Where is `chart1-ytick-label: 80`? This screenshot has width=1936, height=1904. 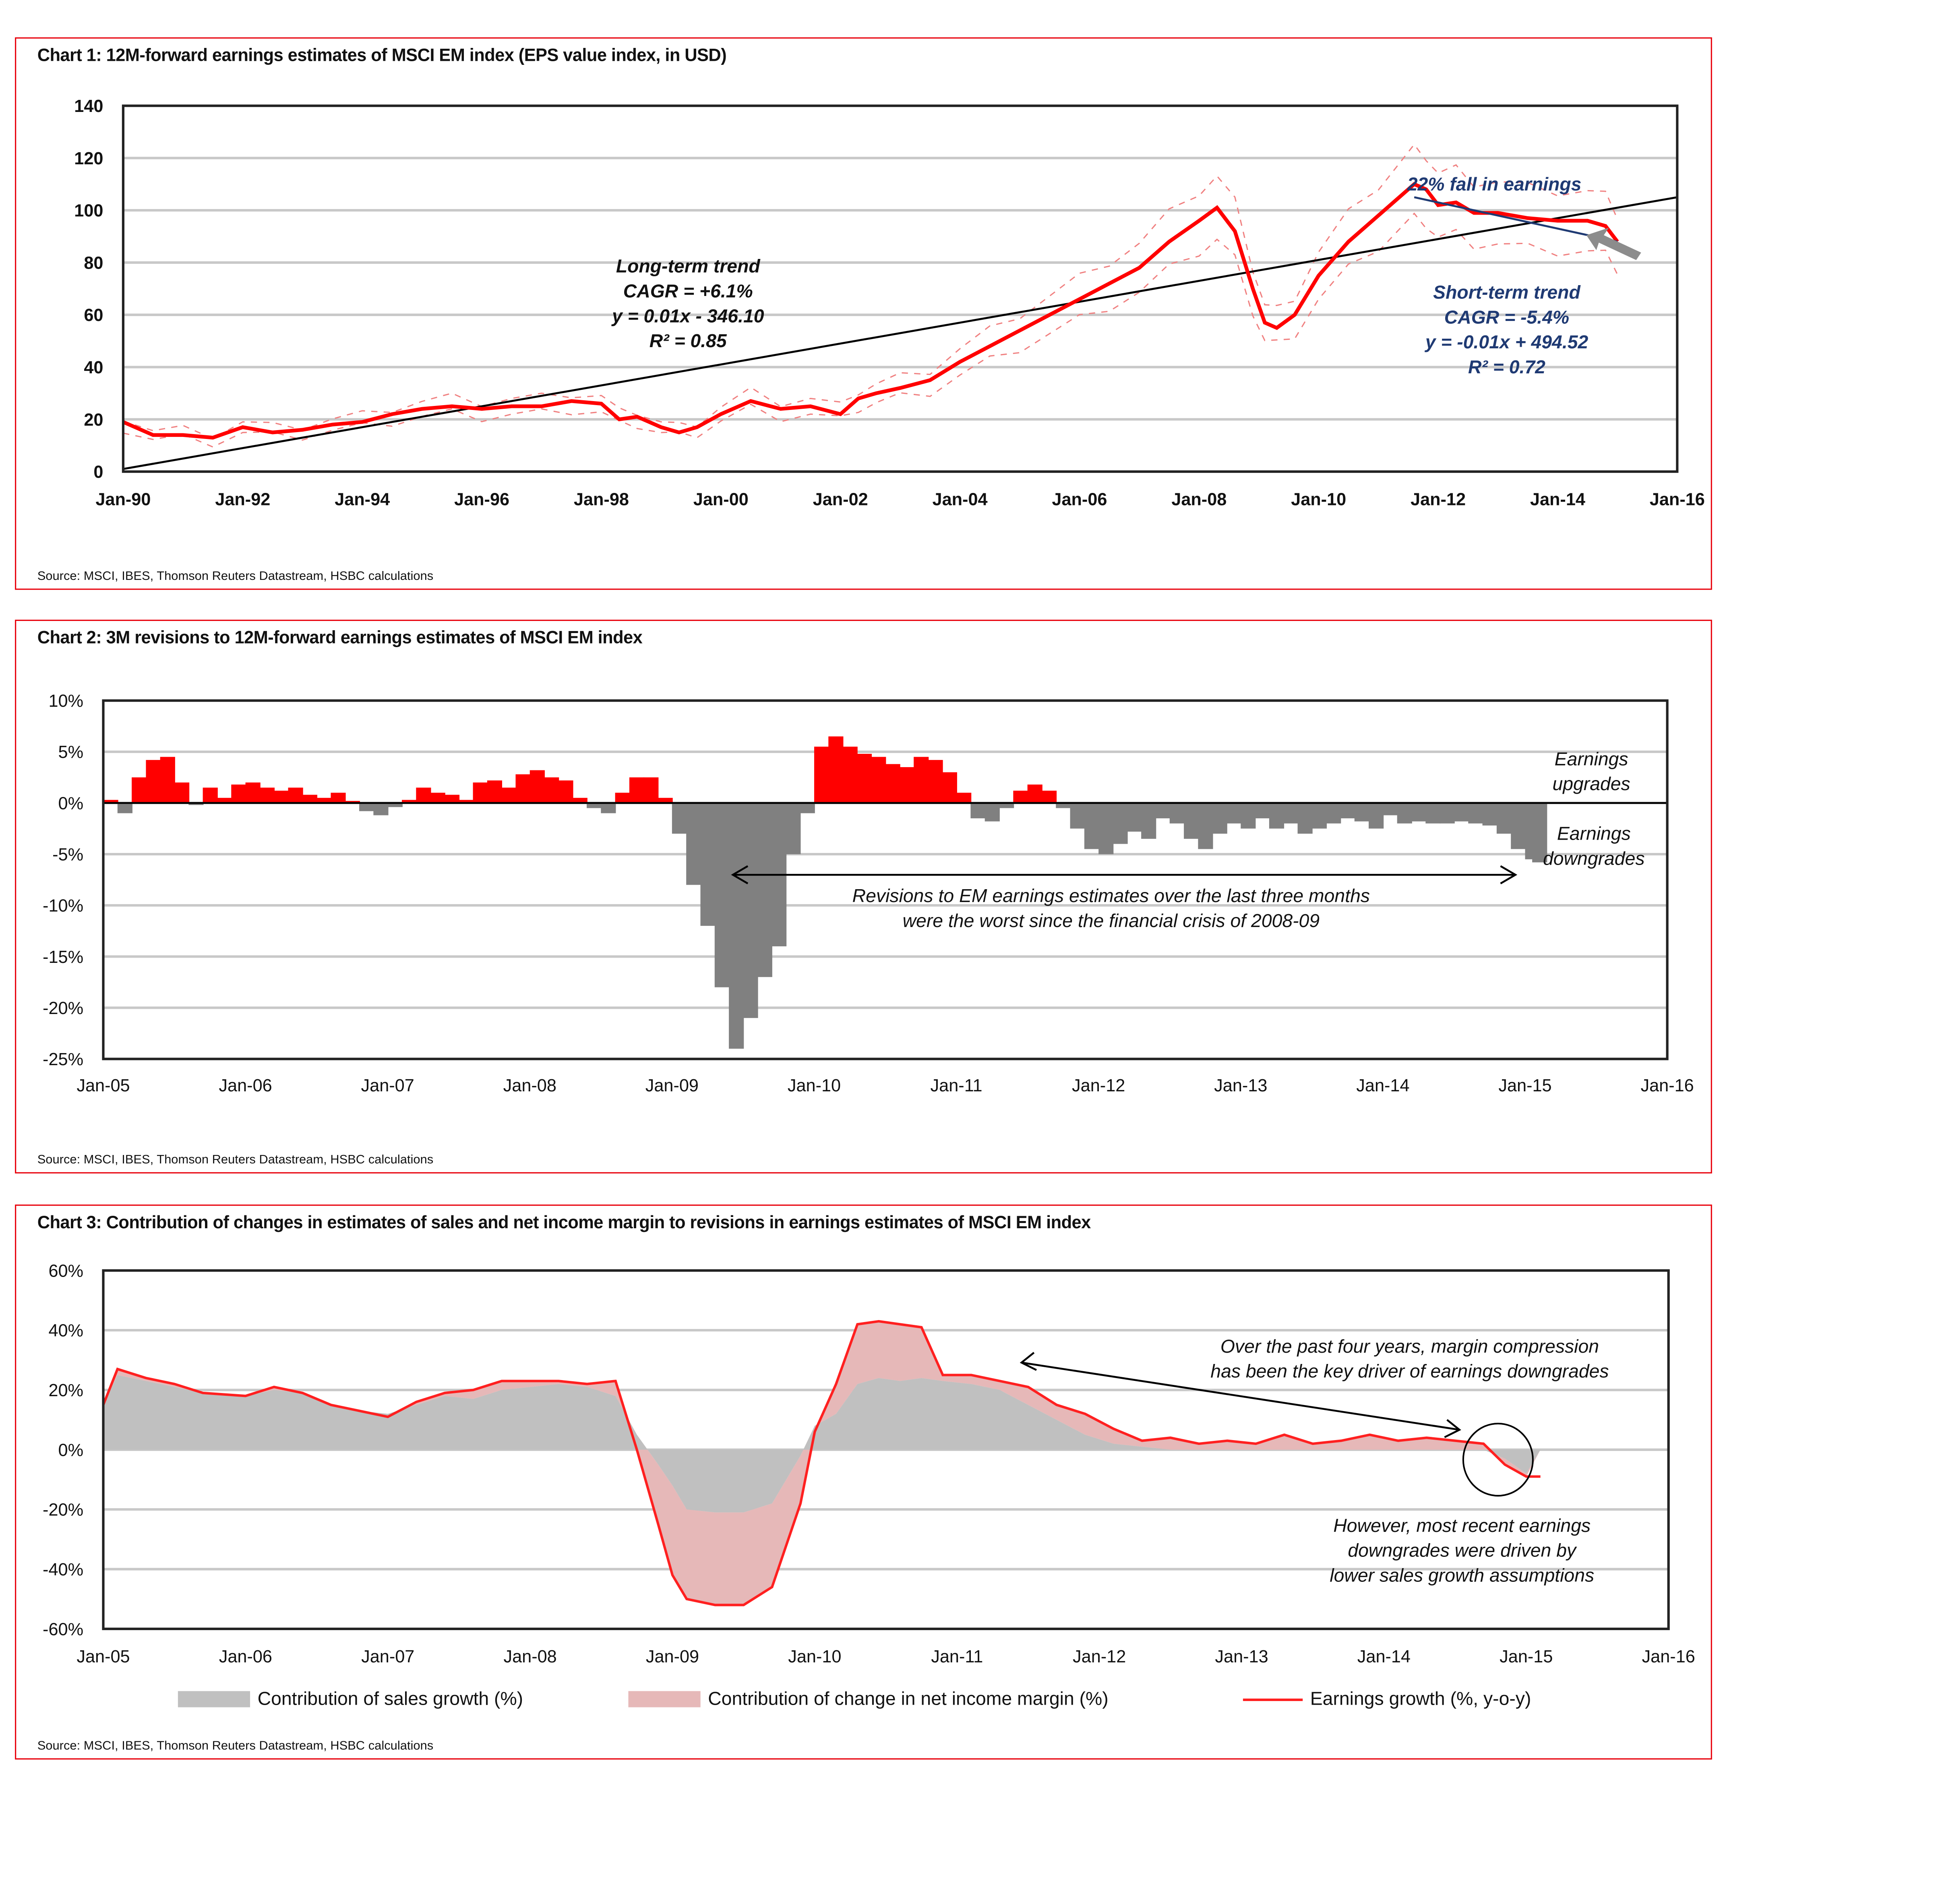
chart1-ytick-label: 80 is located at coordinates (93, 263).